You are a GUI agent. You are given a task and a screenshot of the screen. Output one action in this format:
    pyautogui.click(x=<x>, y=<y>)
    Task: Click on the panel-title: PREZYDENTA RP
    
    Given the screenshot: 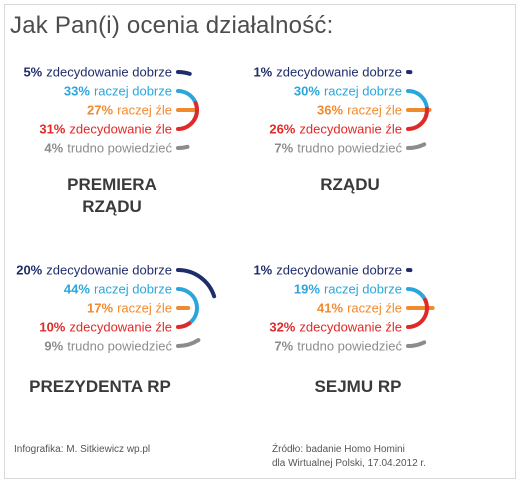 What is the action you would take?
    pyautogui.click(x=100, y=386)
    